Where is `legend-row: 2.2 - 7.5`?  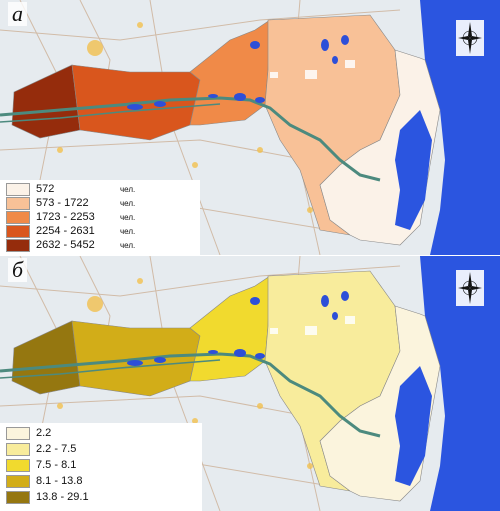
legend-row: 2.2 - 7.5 is located at coordinates (101, 449).